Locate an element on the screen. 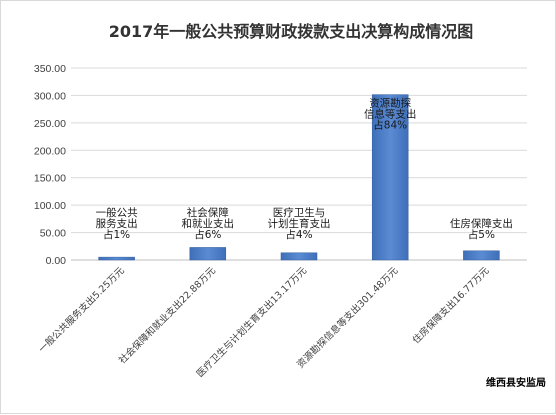  y-tick-label: 100.00 is located at coordinates (50, 206).